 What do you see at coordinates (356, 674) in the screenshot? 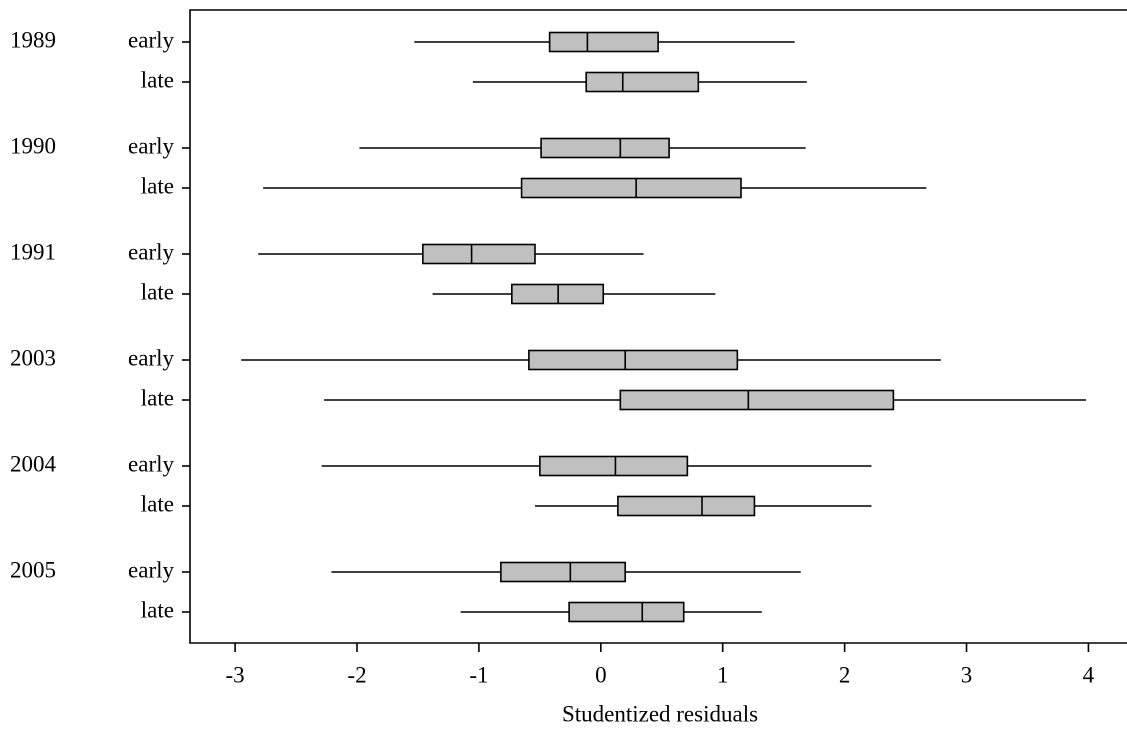
I see `x-tick-label: -2` at bounding box center [356, 674].